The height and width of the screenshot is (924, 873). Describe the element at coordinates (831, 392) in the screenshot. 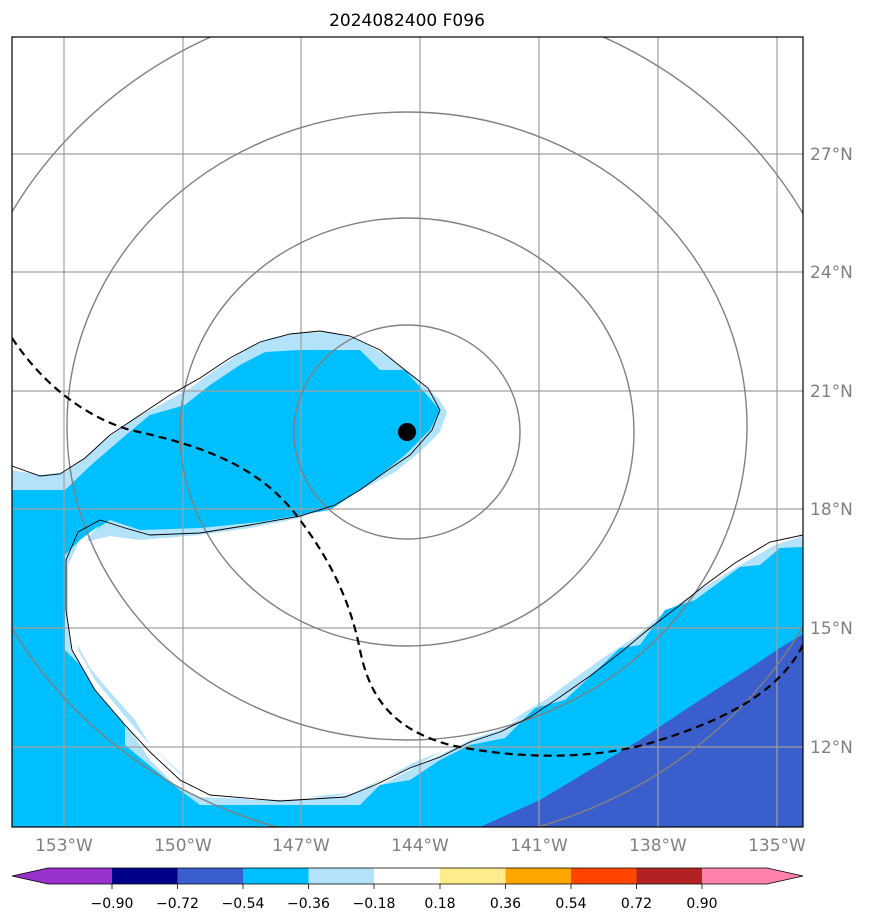

I see `lat-label-21n: 21°N` at that location.